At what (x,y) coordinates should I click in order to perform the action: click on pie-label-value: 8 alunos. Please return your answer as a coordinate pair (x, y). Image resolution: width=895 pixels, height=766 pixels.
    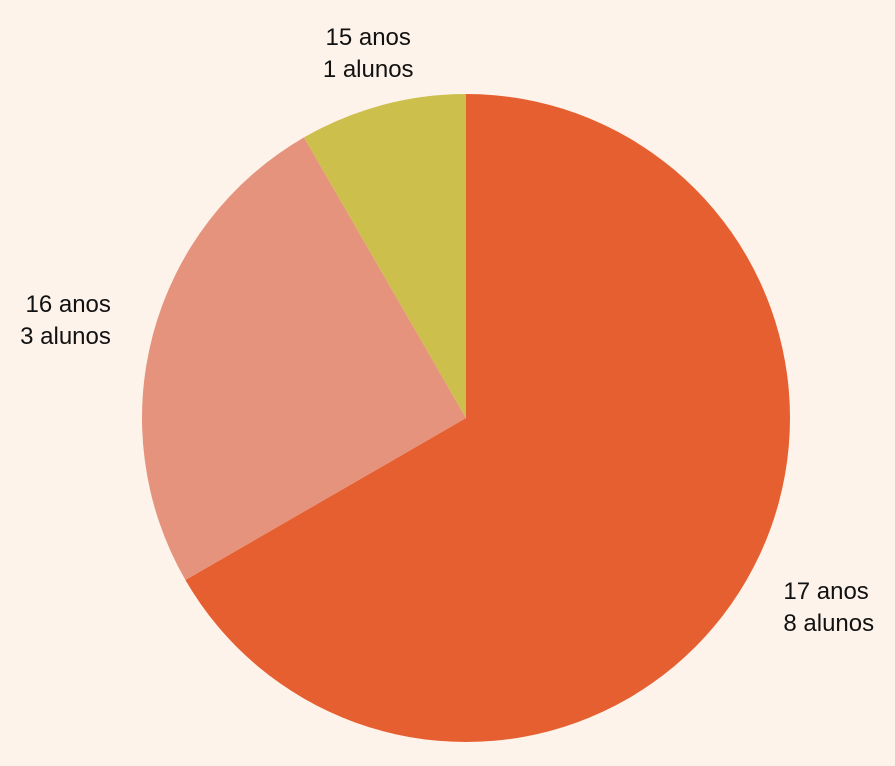
    Looking at the image, I should click on (828, 623).